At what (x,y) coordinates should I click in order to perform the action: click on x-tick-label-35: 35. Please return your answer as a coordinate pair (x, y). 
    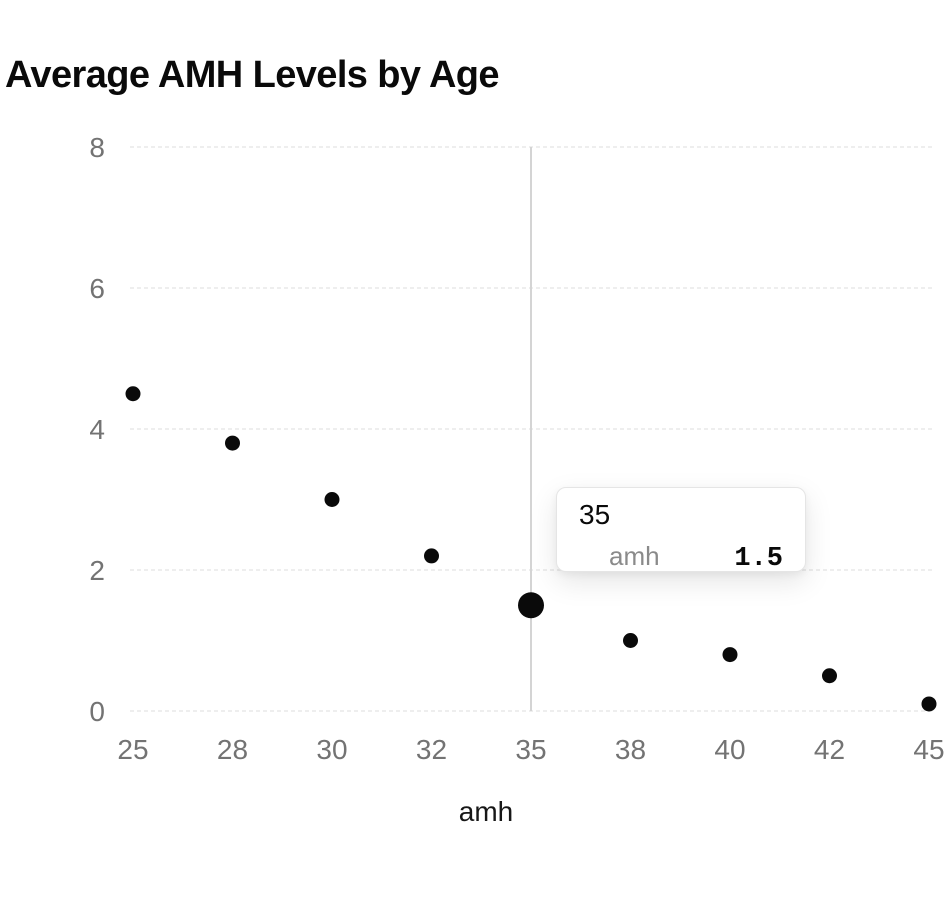
    Looking at the image, I should click on (530, 749).